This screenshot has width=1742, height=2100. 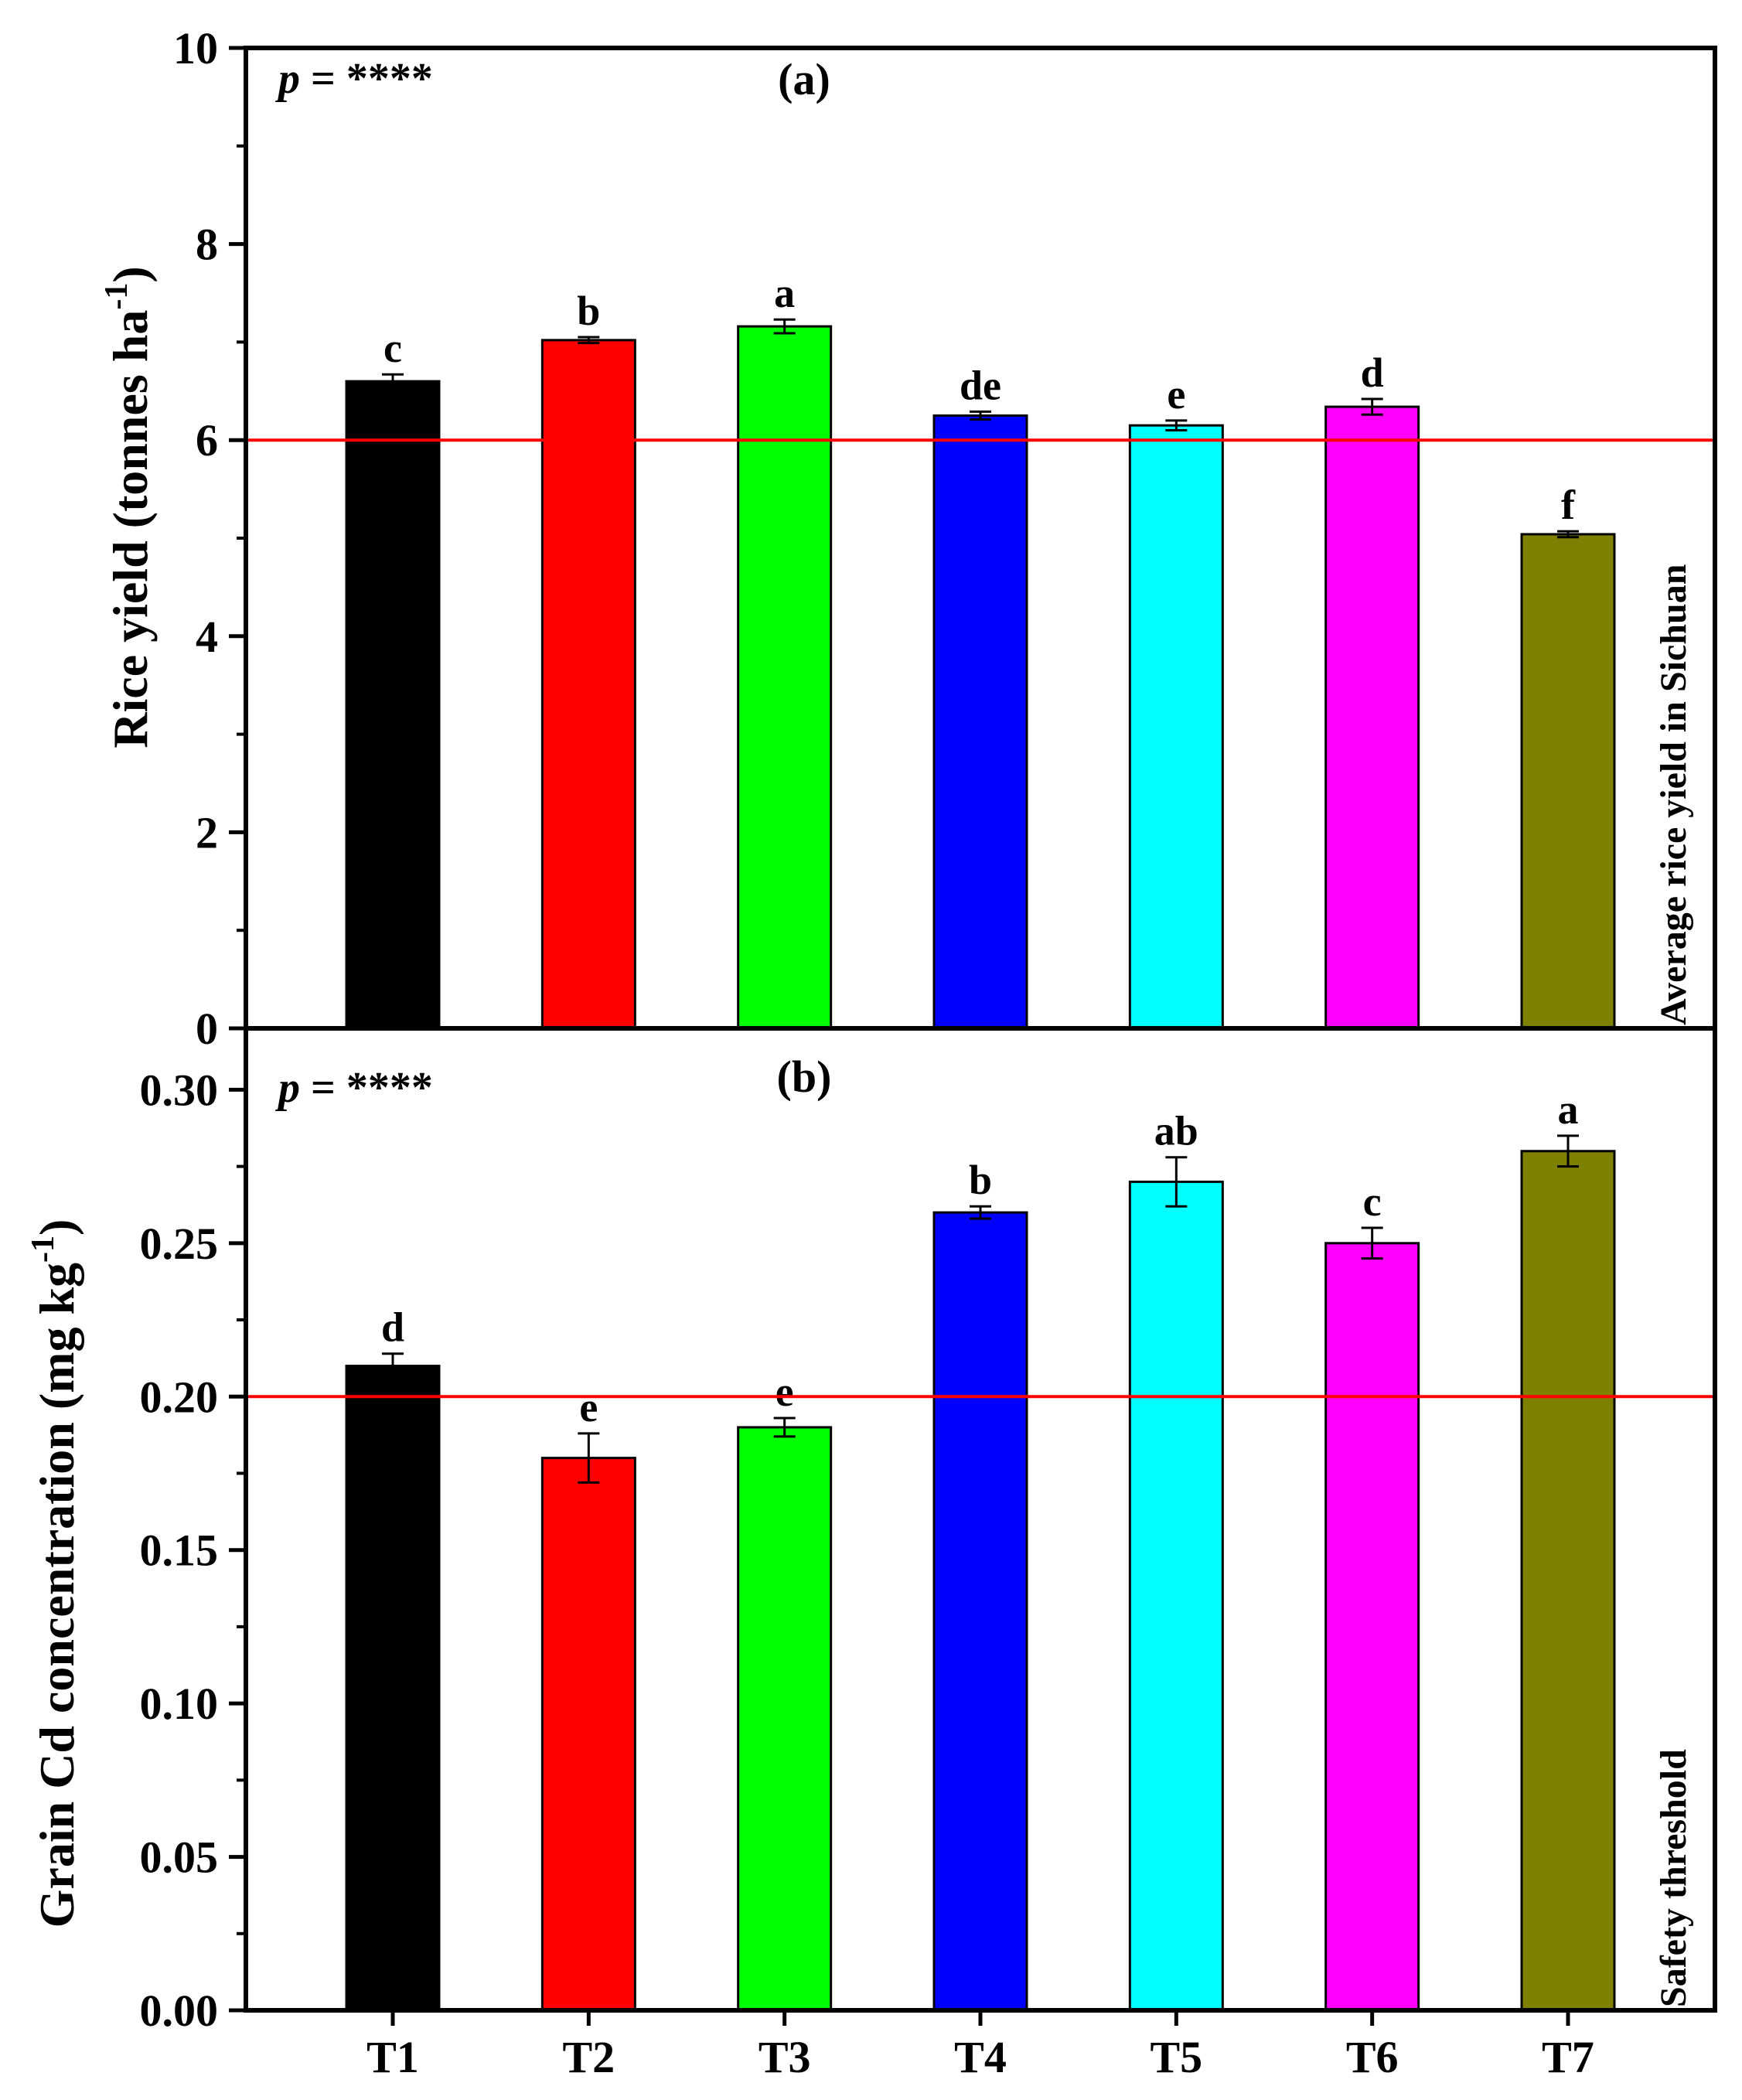 What do you see at coordinates (804, 79) in the screenshot?
I see `panel-label: (a)` at bounding box center [804, 79].